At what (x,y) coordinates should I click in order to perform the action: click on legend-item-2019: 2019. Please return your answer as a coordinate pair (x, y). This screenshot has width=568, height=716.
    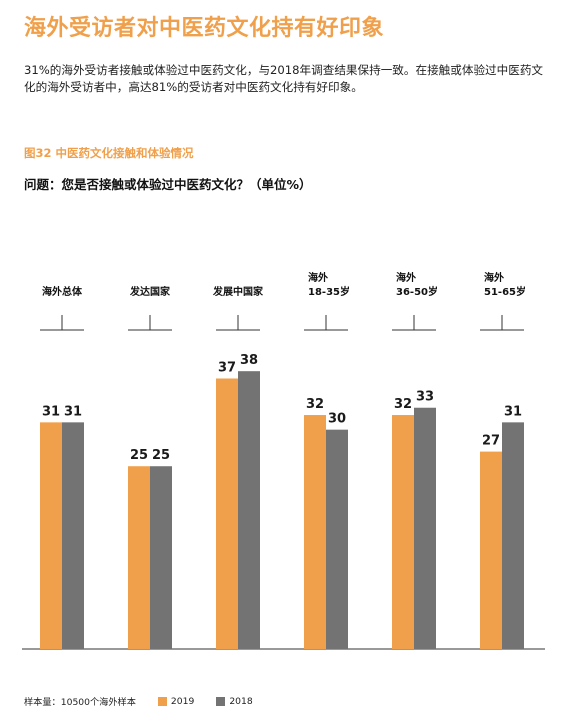
    Looking at the image, I should click on (176, 701).